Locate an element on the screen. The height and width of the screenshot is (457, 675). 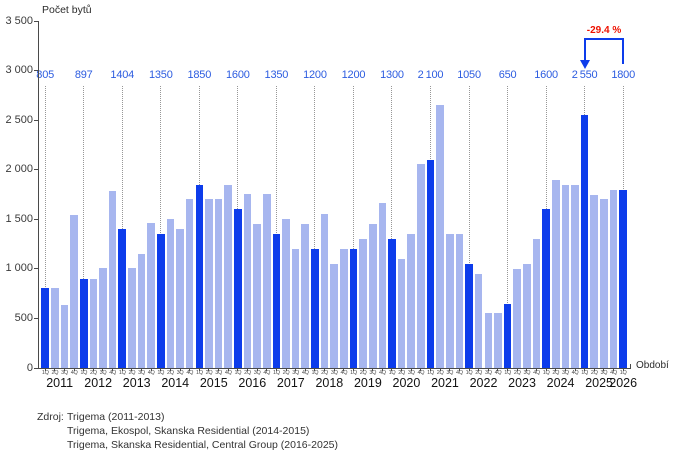
first-quarter-value-label-2025: 2 550 is located at coordinates (584, 75).